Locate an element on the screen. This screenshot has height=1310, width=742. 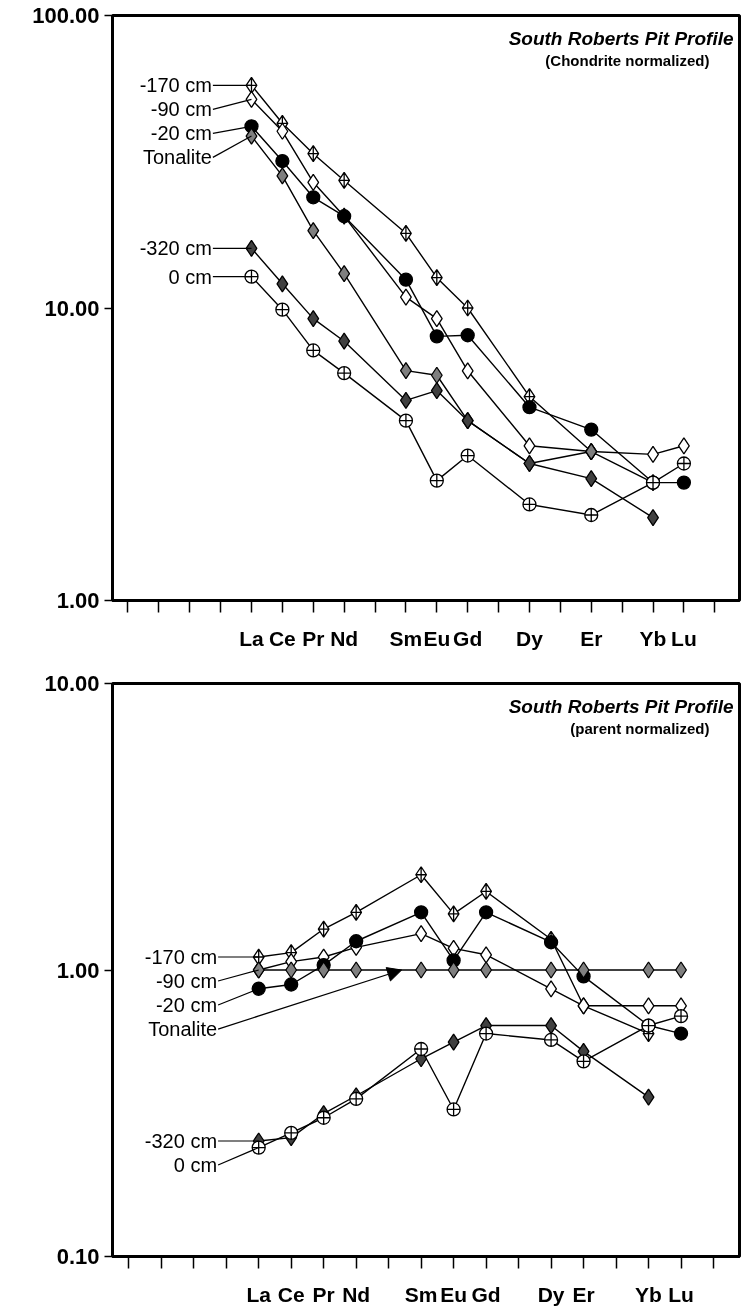
y-tick-label: 100.00 is located at coordinates (66, 15).